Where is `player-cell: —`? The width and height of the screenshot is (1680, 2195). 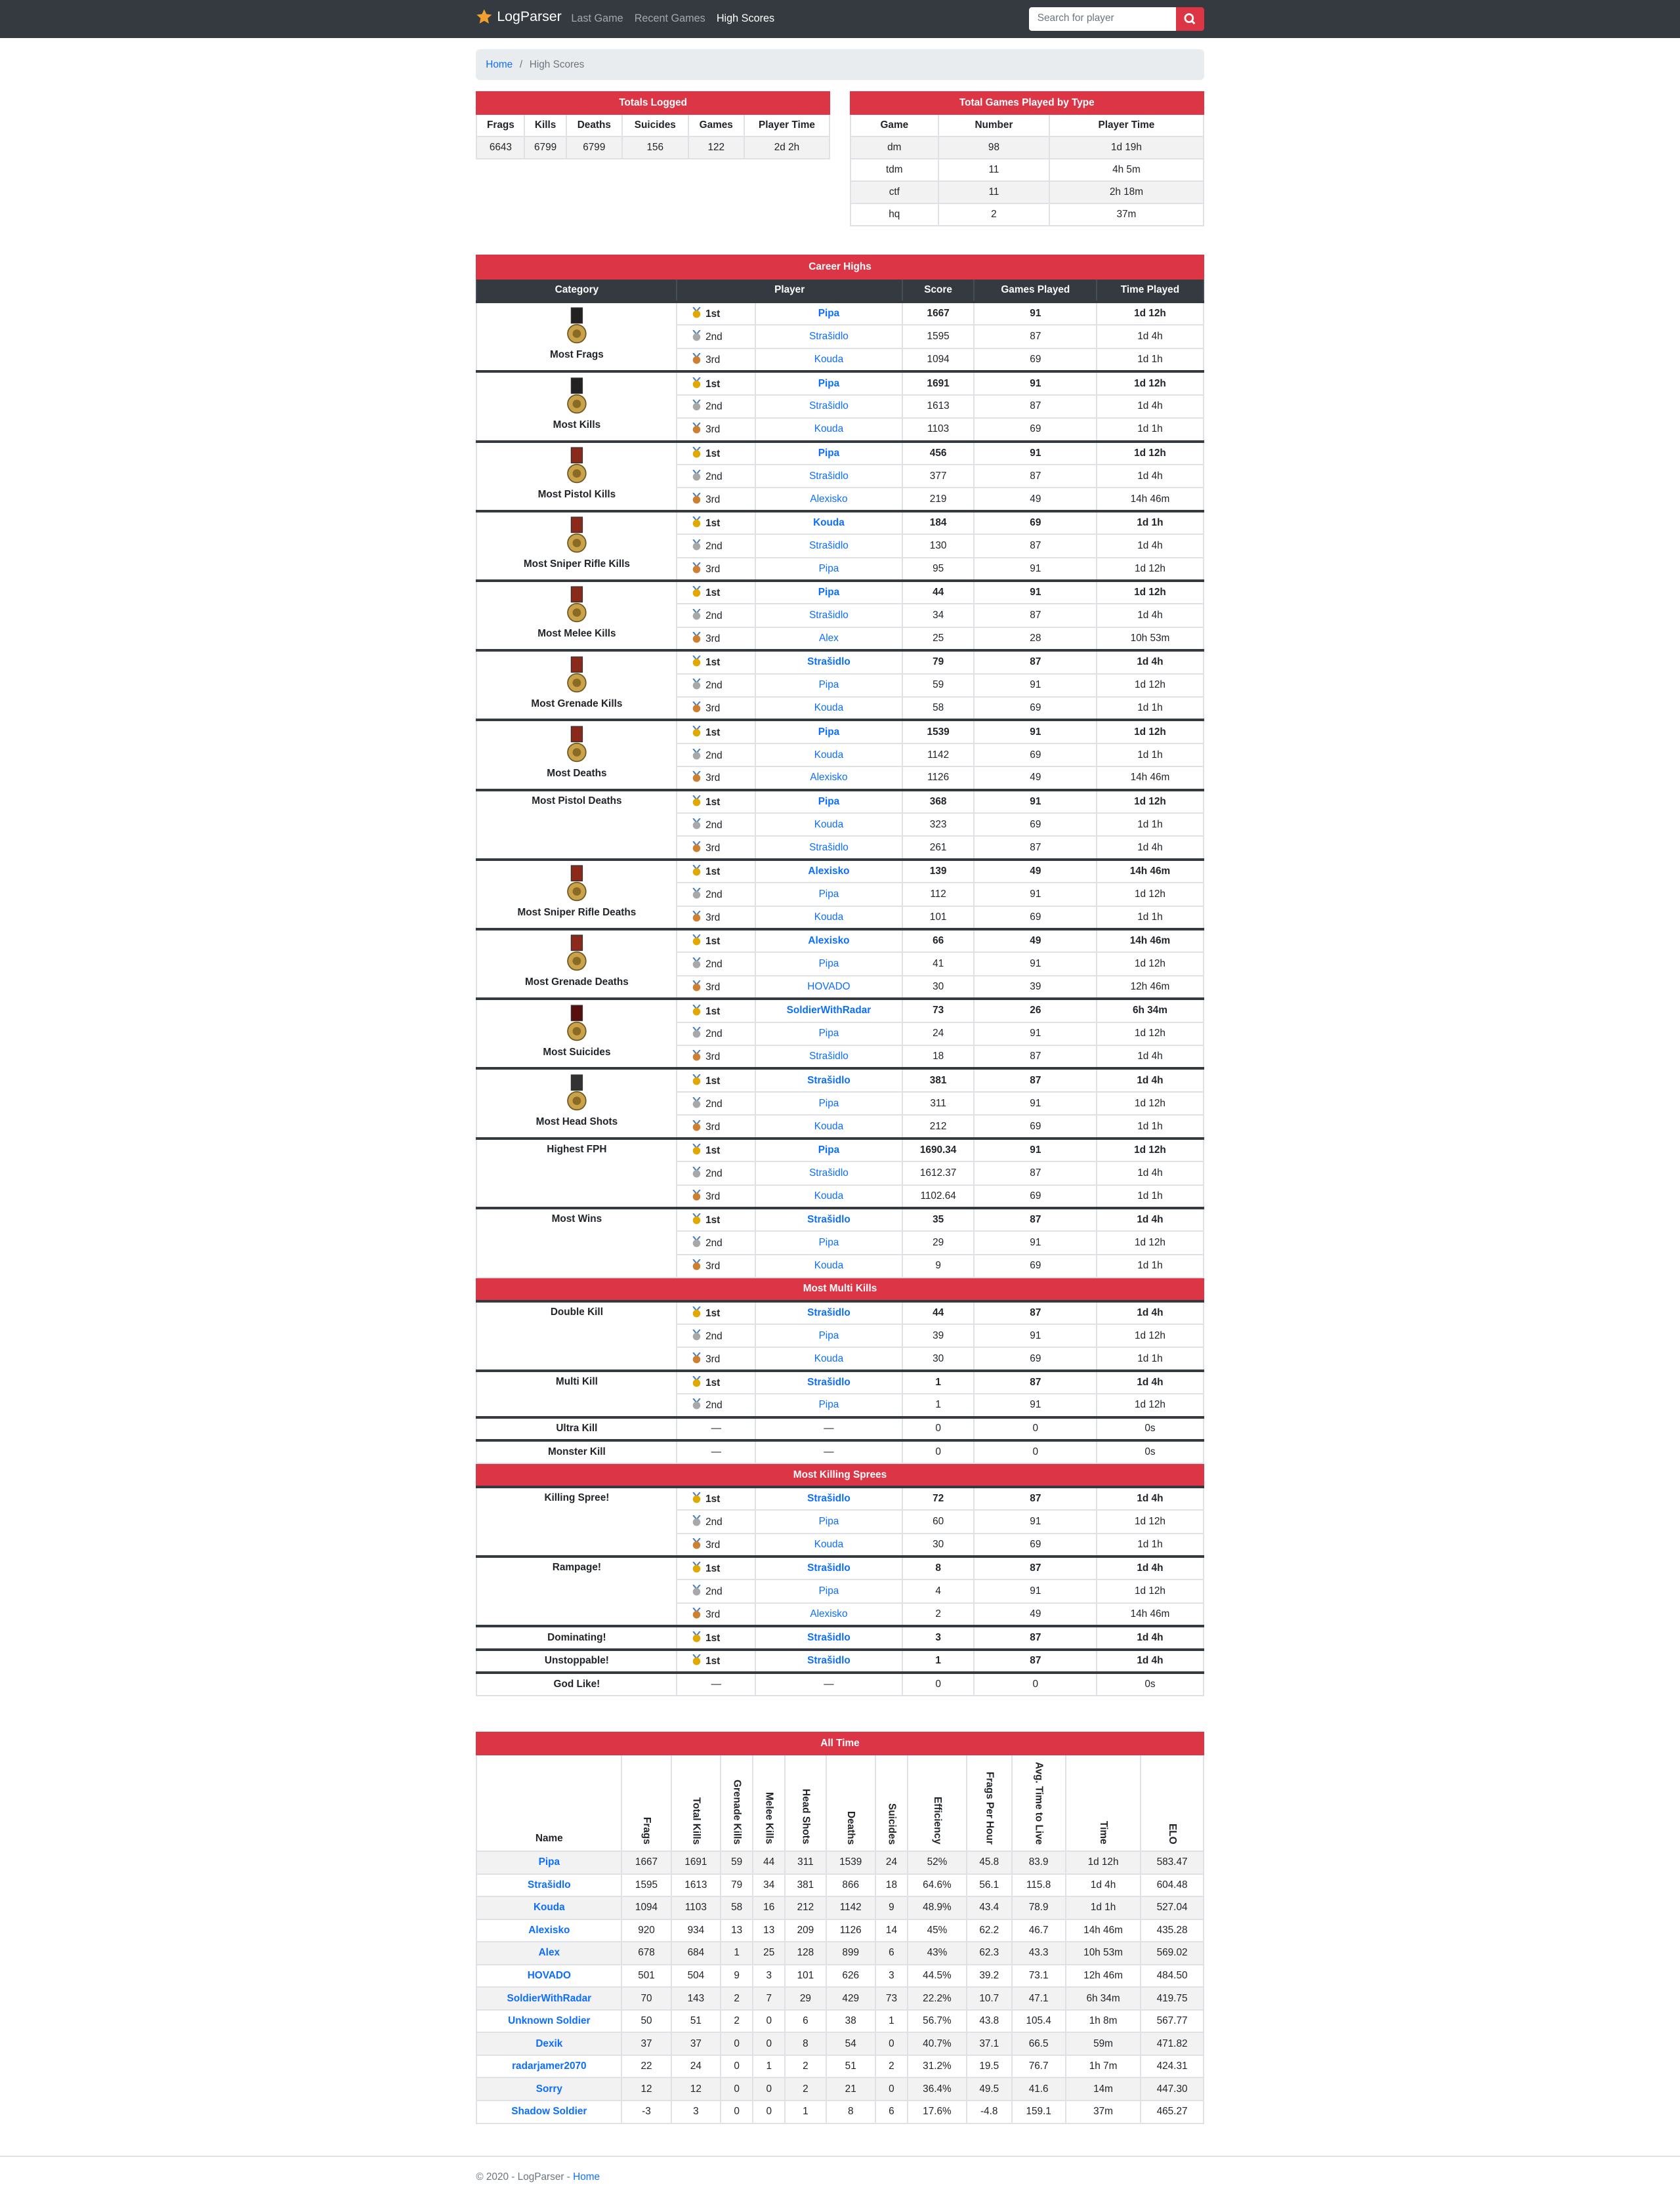
player-cell: — is located at coordinates (829, 1428).